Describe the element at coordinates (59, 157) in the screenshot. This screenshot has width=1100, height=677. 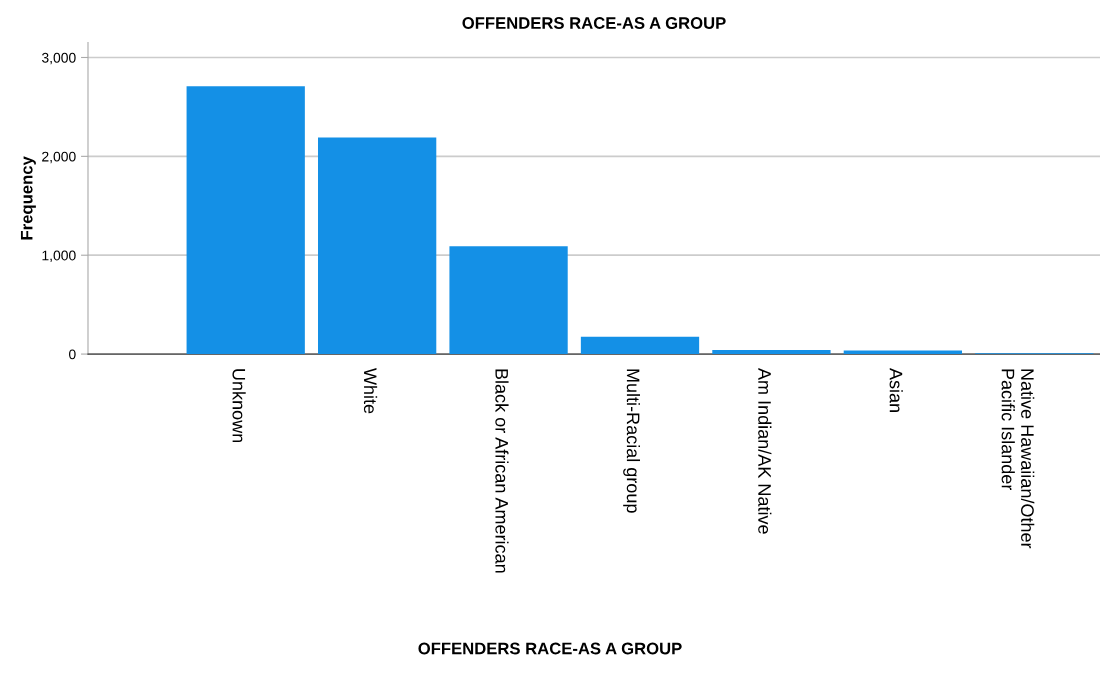
I see `y-tick-label: 2,000` at that location.